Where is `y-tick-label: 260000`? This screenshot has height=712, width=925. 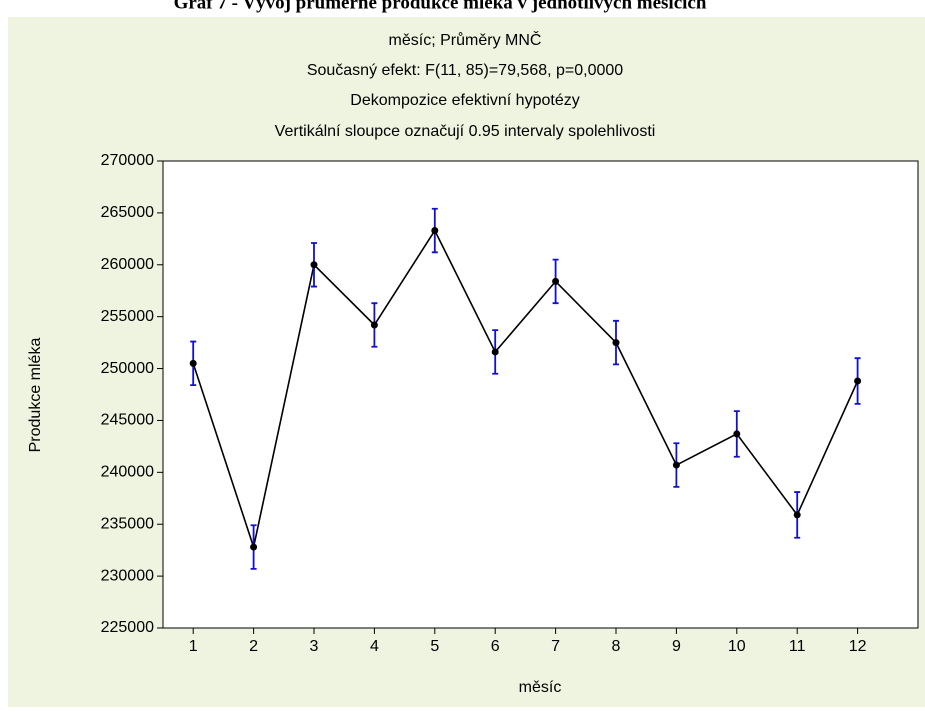
y-tick-label: 260000 is located at coordinates (127, 264).